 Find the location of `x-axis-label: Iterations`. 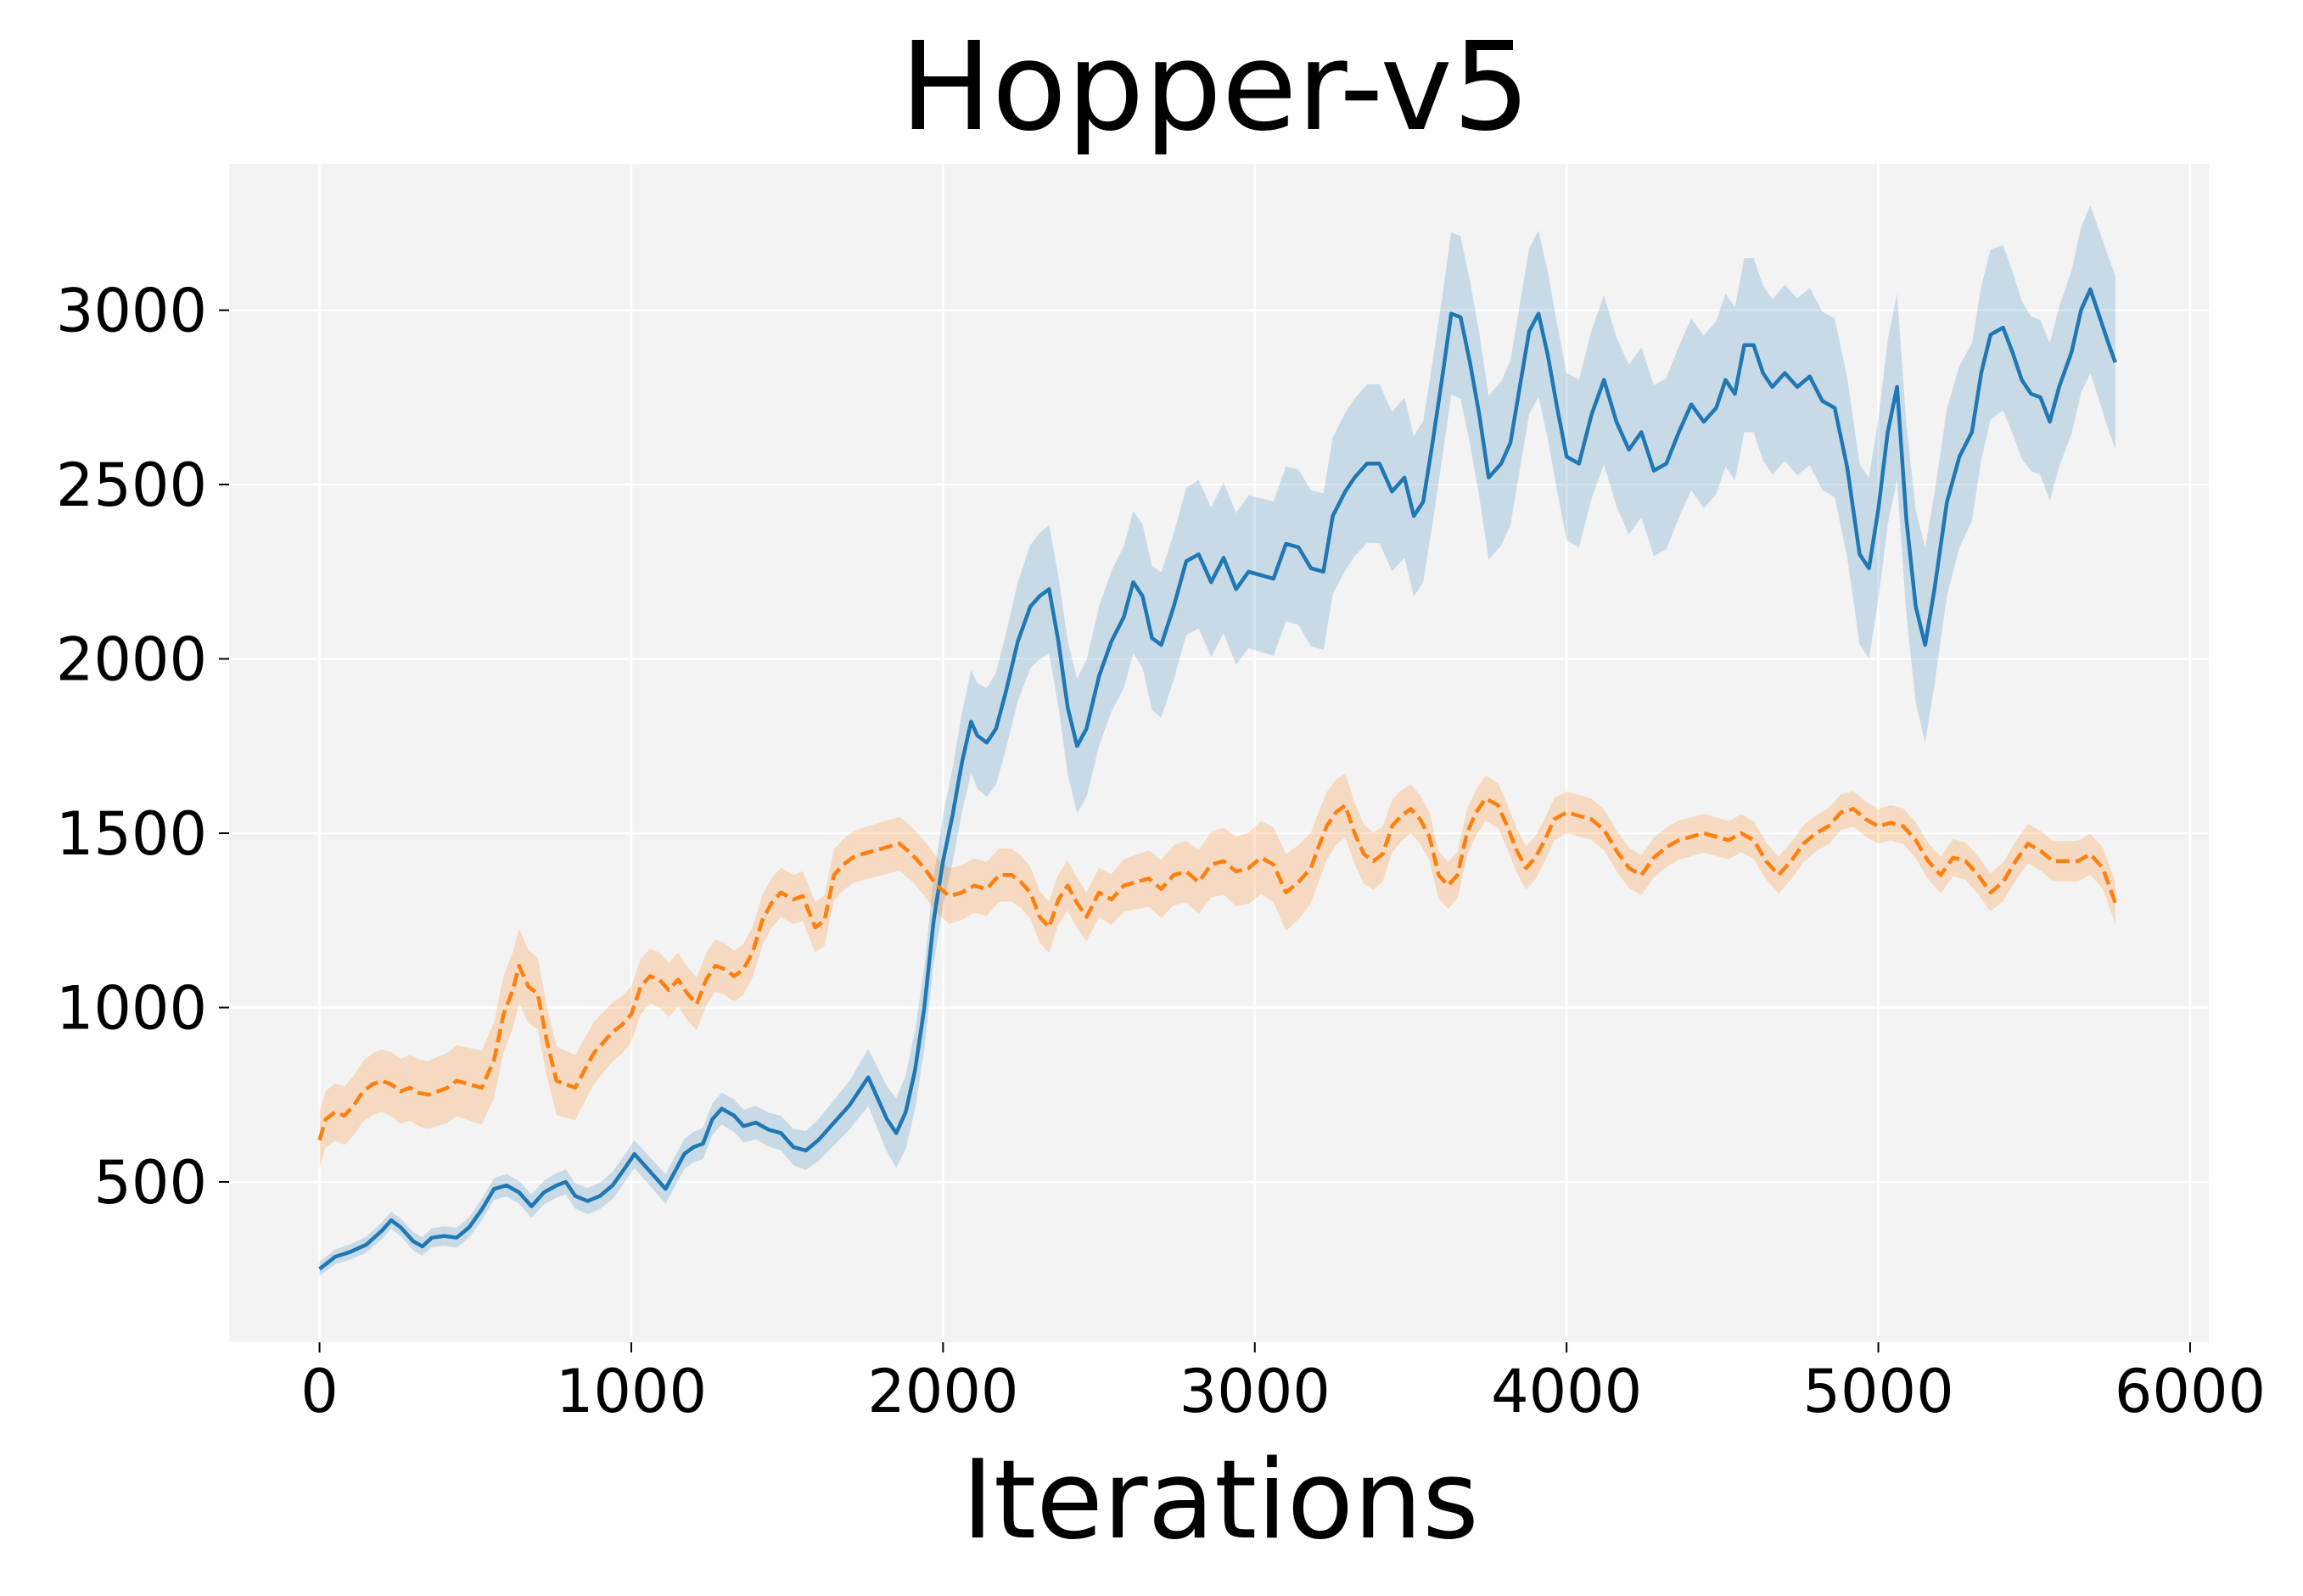

x-axis-label: Iterations is located at coordinates (1220, 1501).